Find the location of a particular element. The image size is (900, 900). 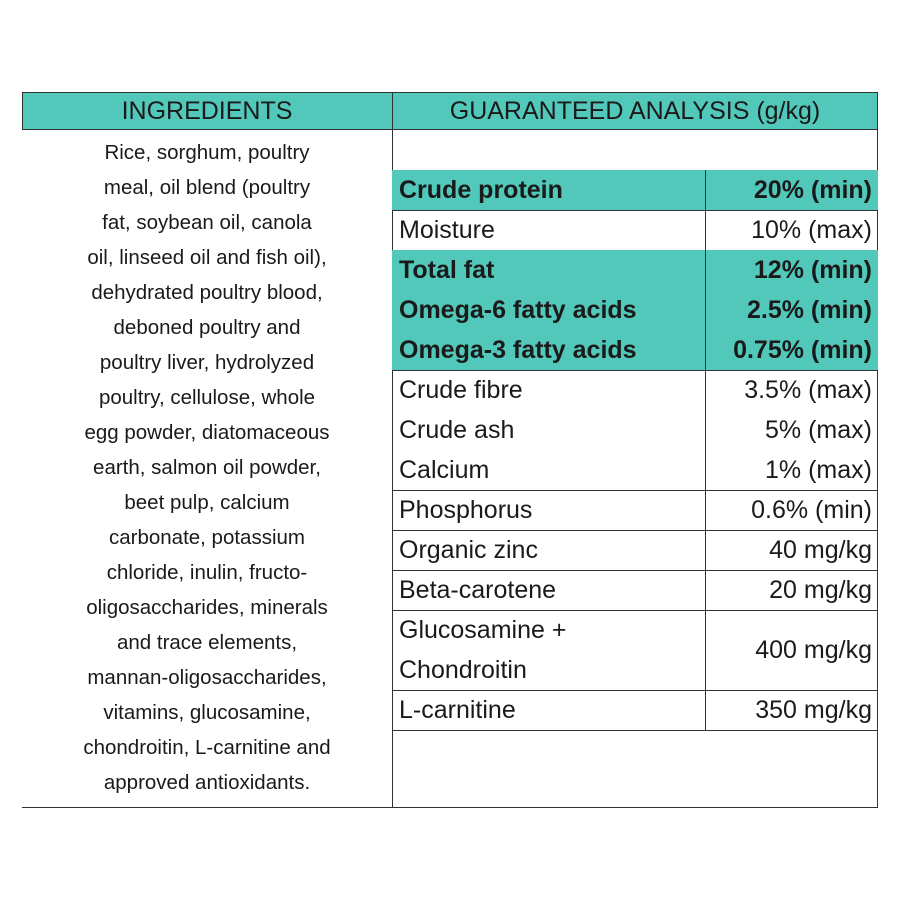

ingredient-line: oil, linseed oil and fish oil), is located at coordinates (207, 257).